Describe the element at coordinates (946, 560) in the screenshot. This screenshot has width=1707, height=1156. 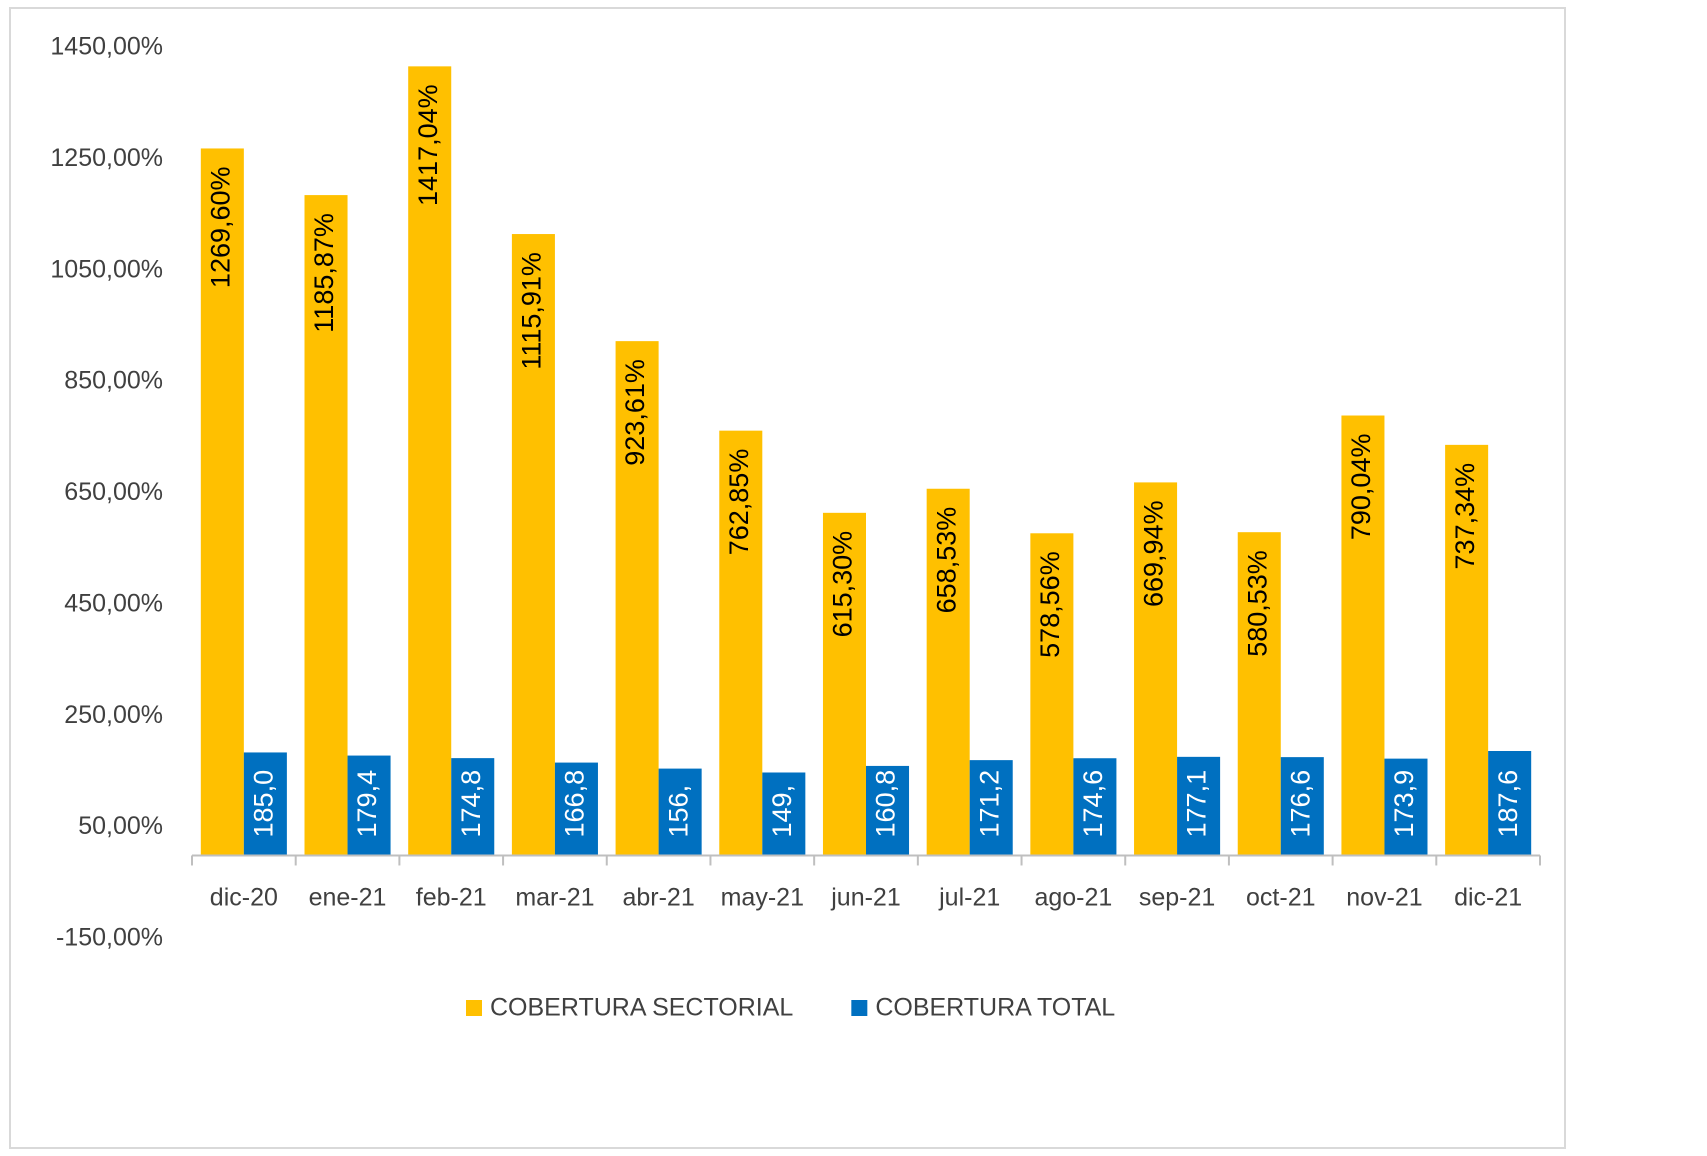
I see `data-label: 658,53%` at that location.